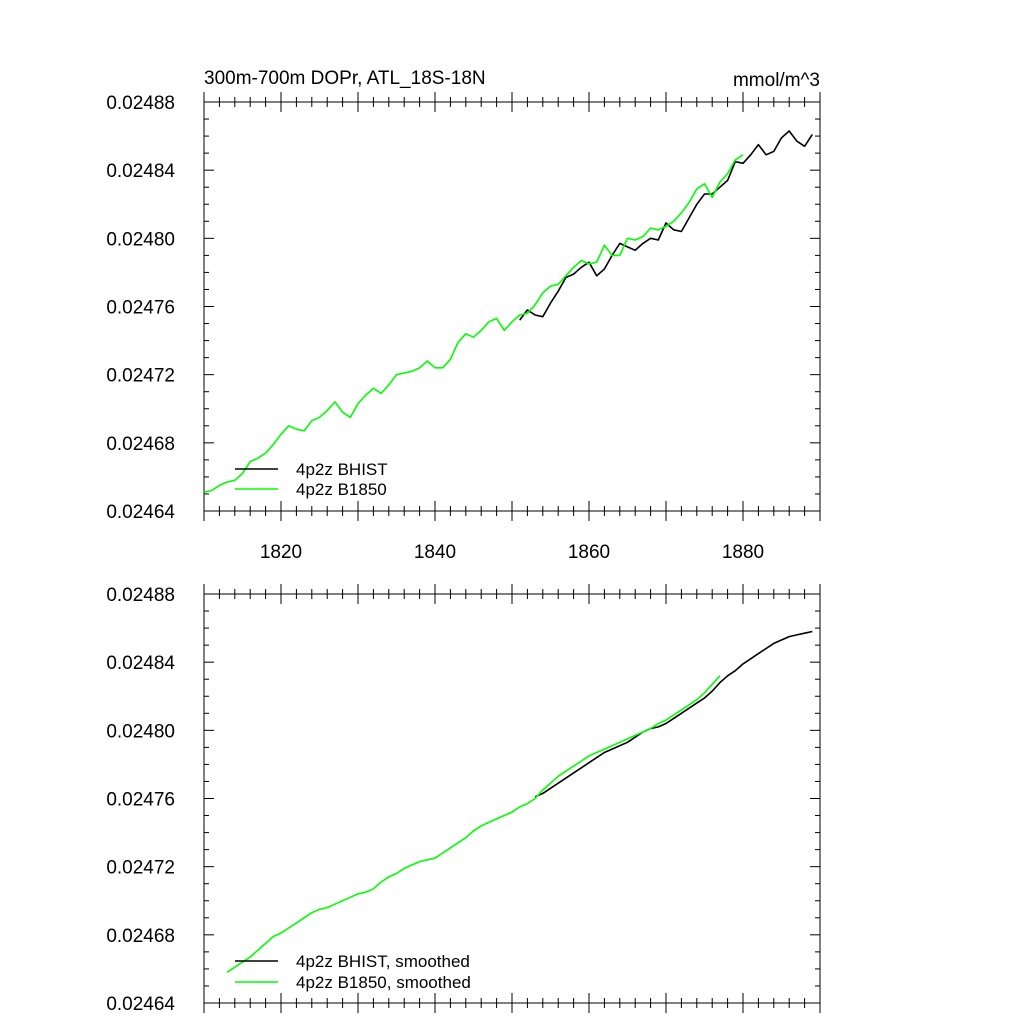 This screenshot has width=1024, height=1024. Describe the element at coordinates (776, 80) in the screenshot. I see `units-label: mmol/m^3` at that location.